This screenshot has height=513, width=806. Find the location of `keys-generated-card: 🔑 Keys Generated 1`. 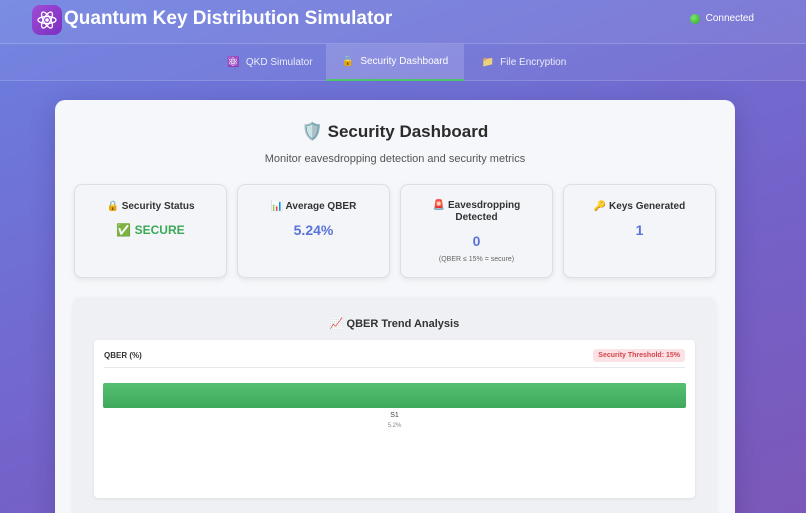

keys-generated-card: 🔑 Keys Generated 1 is located at coordinates (639, 231).